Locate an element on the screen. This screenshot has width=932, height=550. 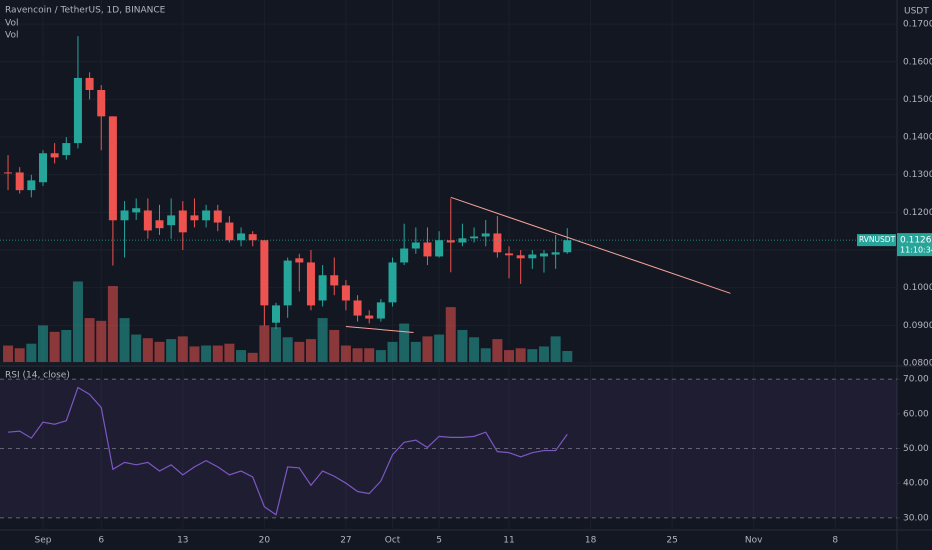
symbol-label: RVNUSDT is located at coordinates (877, 239).